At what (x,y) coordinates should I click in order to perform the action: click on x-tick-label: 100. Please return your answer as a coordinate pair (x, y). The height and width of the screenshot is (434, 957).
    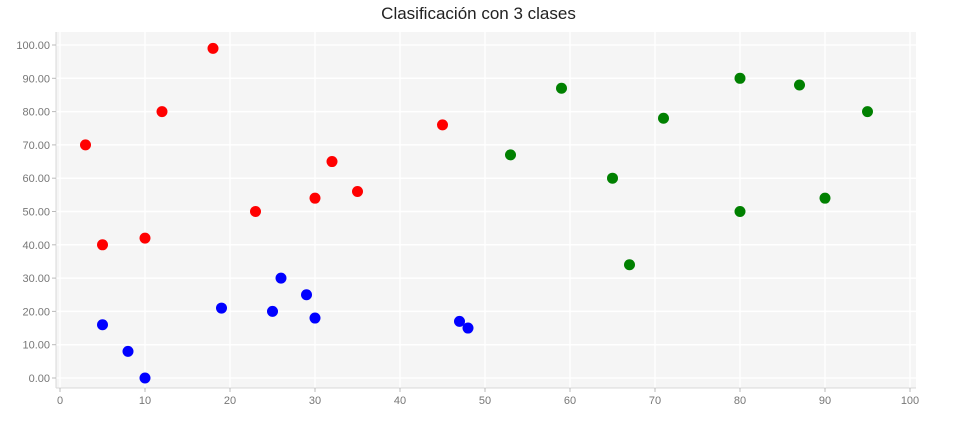
    Looking at the image, I should click on (910, 401).